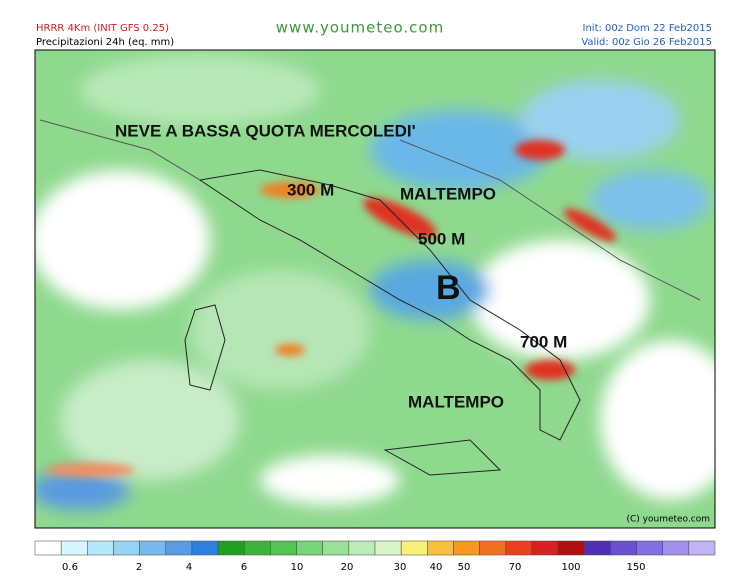 The height and width of the screenshot is (584, 750). What do you see at coordinates (464, 567) in the screenshot?
I see `legend-label: 50` at bounding box center [464, 567].